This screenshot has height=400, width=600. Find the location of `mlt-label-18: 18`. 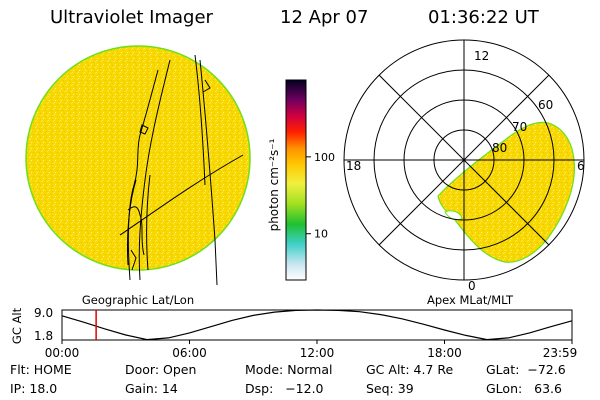

mlt-label-18: 18 is located at coordinates (353, 166).